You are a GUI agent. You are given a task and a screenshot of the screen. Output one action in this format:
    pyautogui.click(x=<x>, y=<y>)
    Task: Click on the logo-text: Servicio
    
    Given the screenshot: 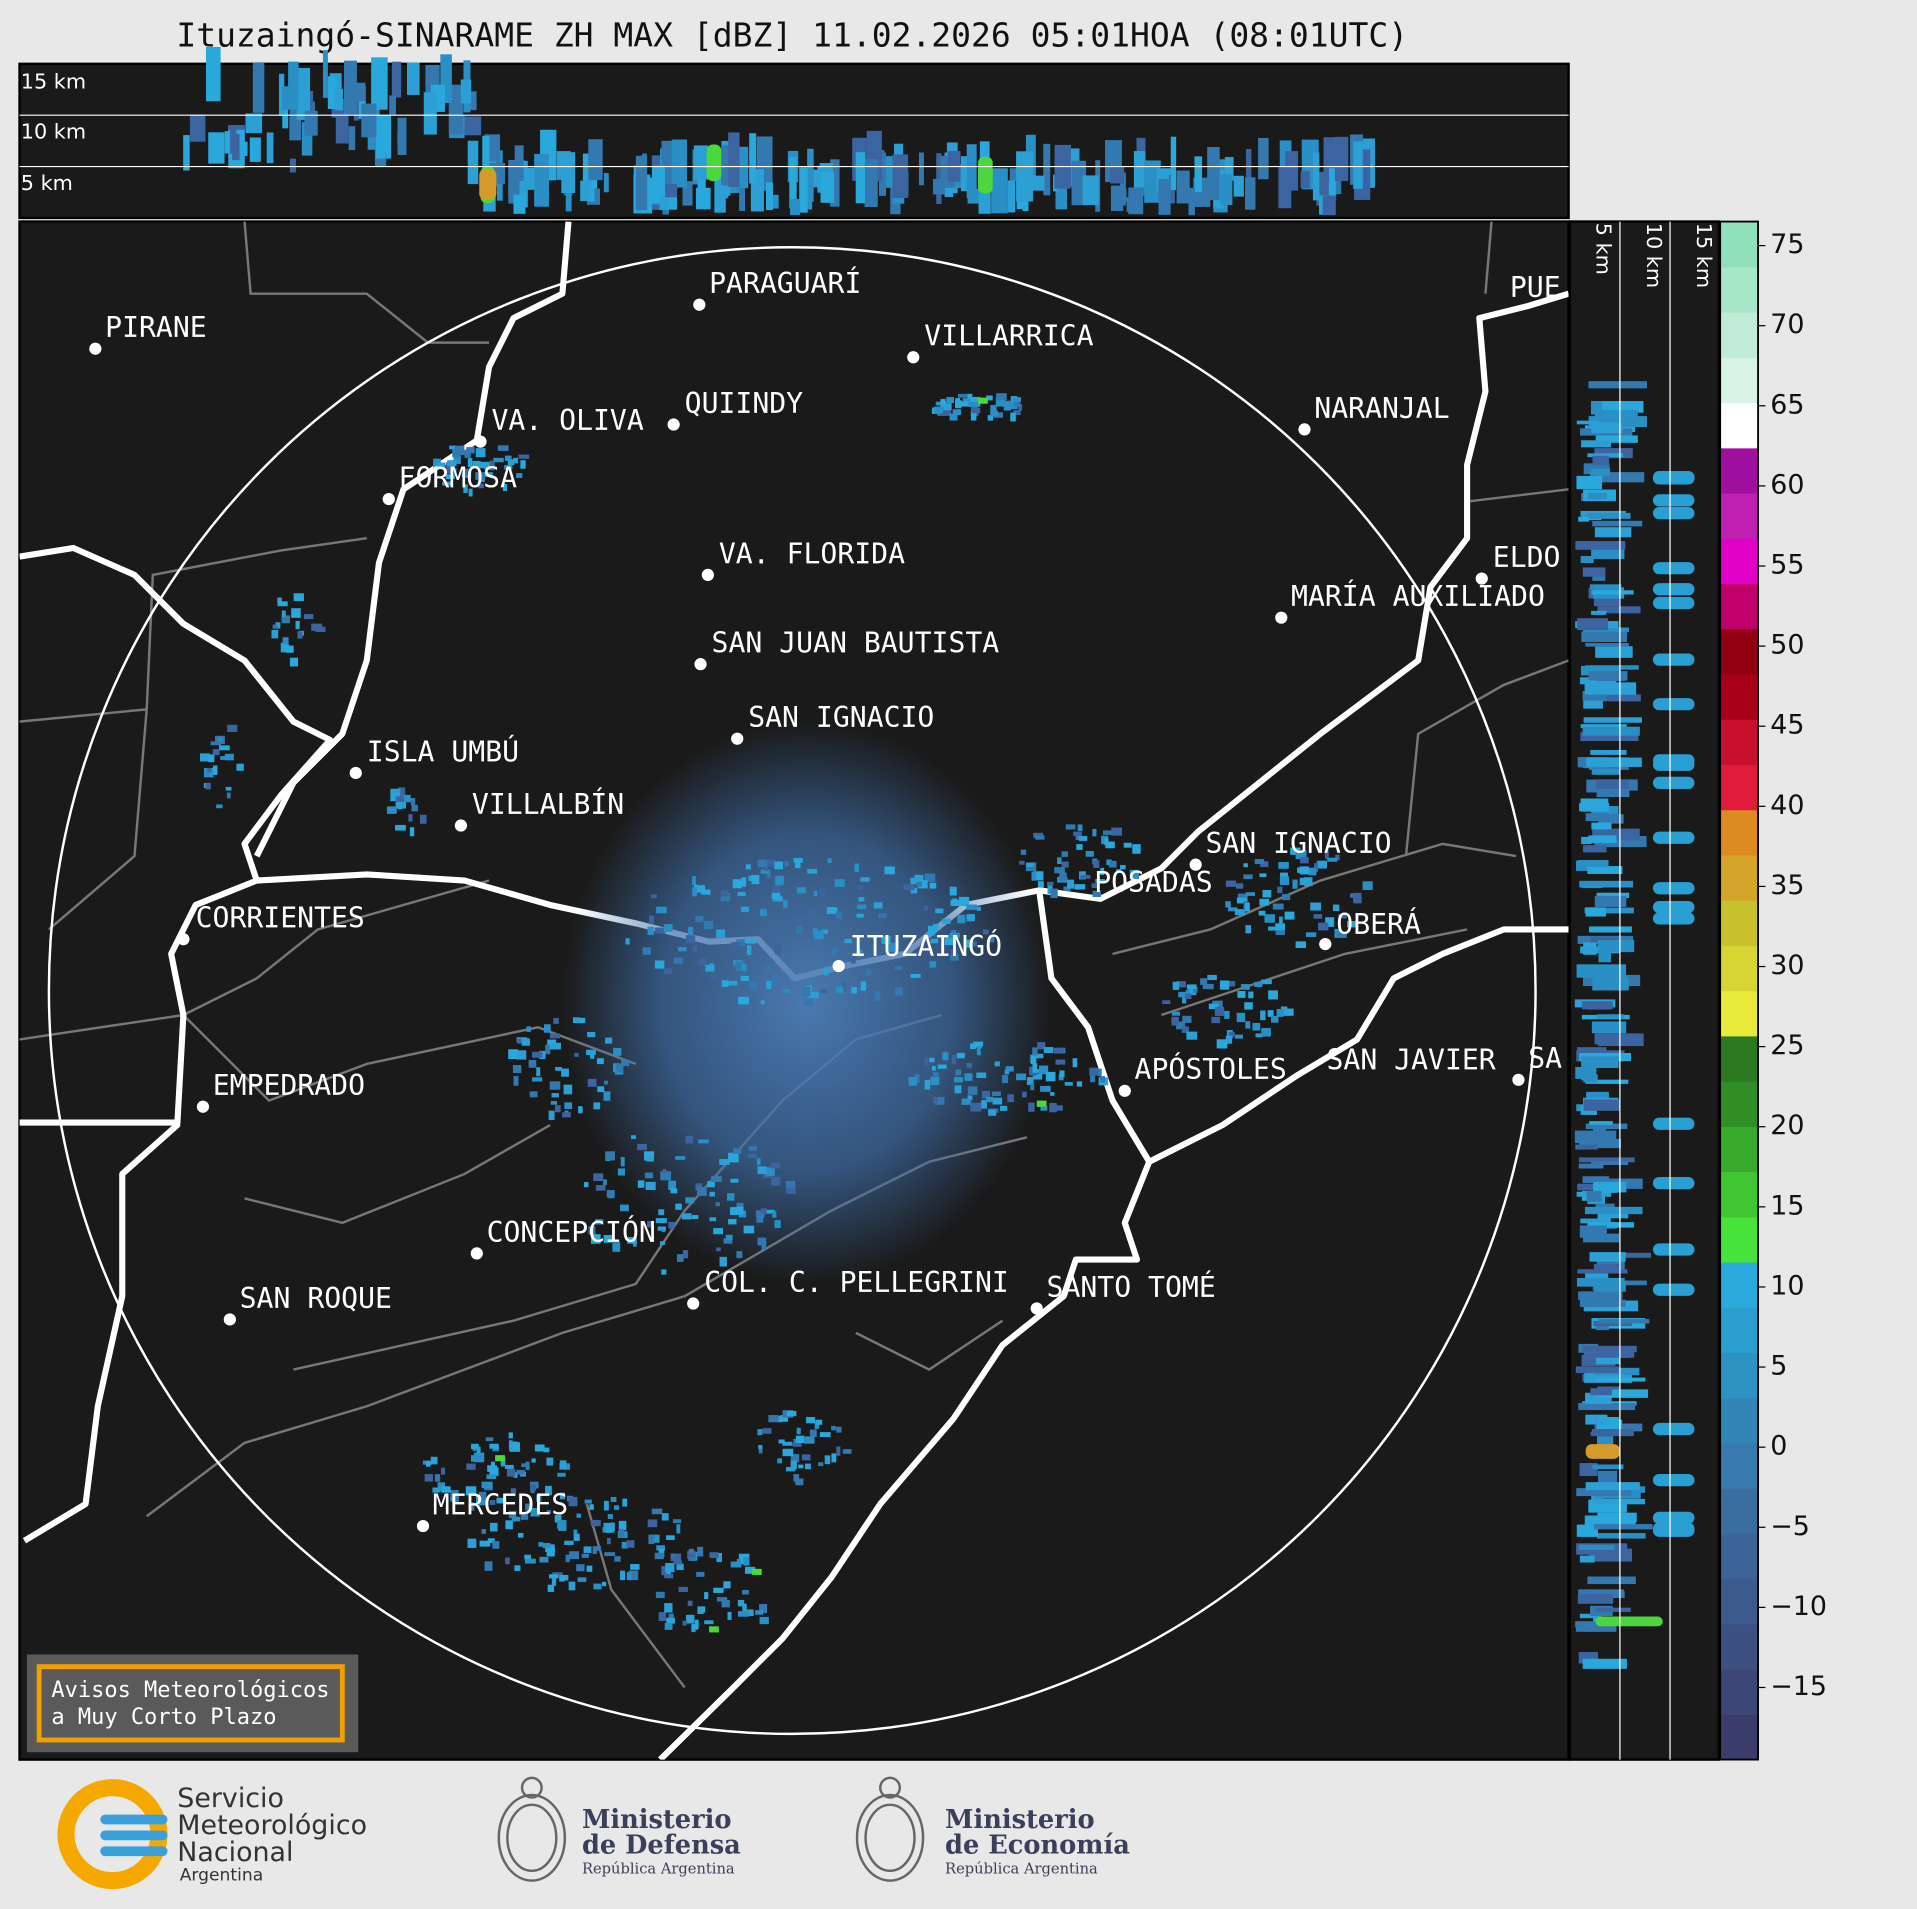 What is the action you would take?
    pyautogui.click(x=230, y=1798)
    